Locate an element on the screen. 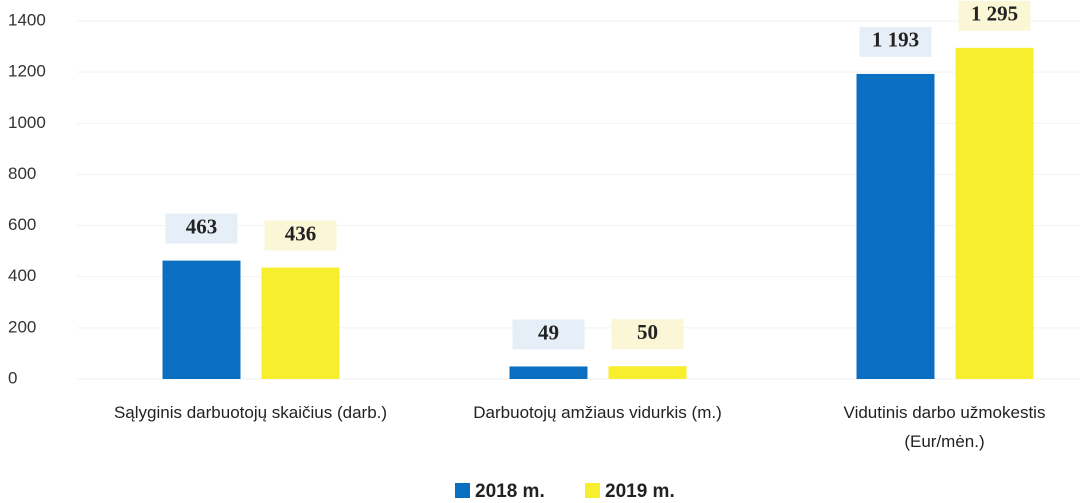 The height and width of the screenshot is (503, 1083). y-tick-label: 400 is located at coordinates (22, 275).